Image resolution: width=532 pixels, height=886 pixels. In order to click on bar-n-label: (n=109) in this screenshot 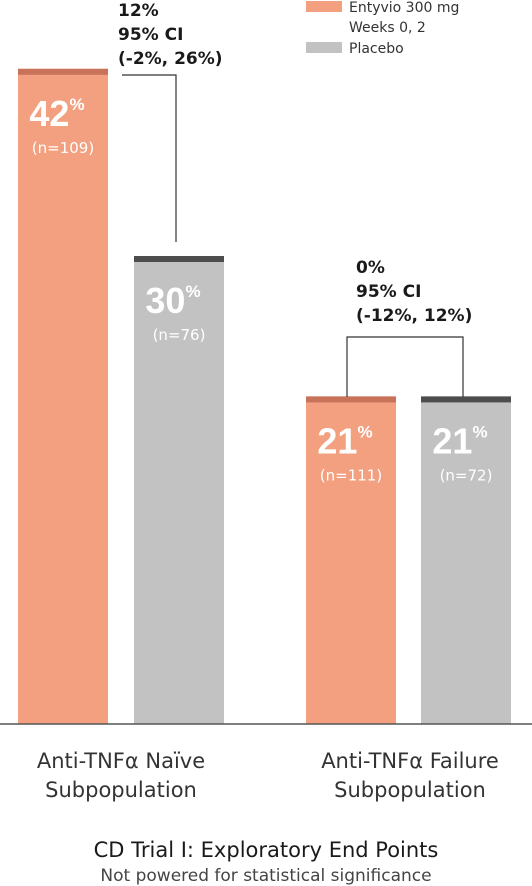, I will do `click(63, 148)`.